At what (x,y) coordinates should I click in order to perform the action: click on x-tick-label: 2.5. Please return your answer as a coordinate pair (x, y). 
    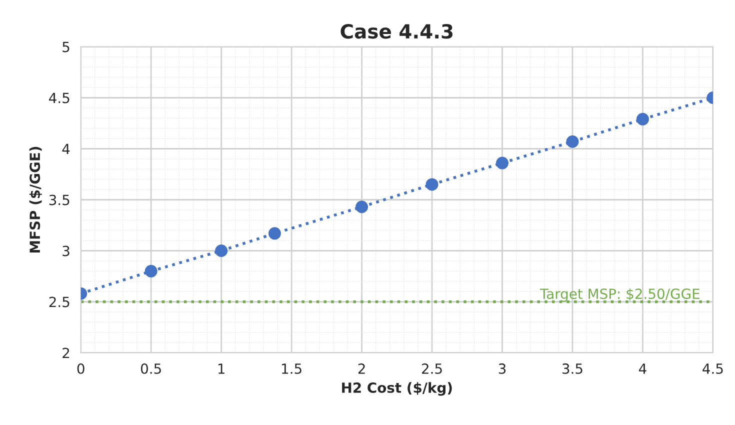
    Looking at the image, I should click on (432, 368).